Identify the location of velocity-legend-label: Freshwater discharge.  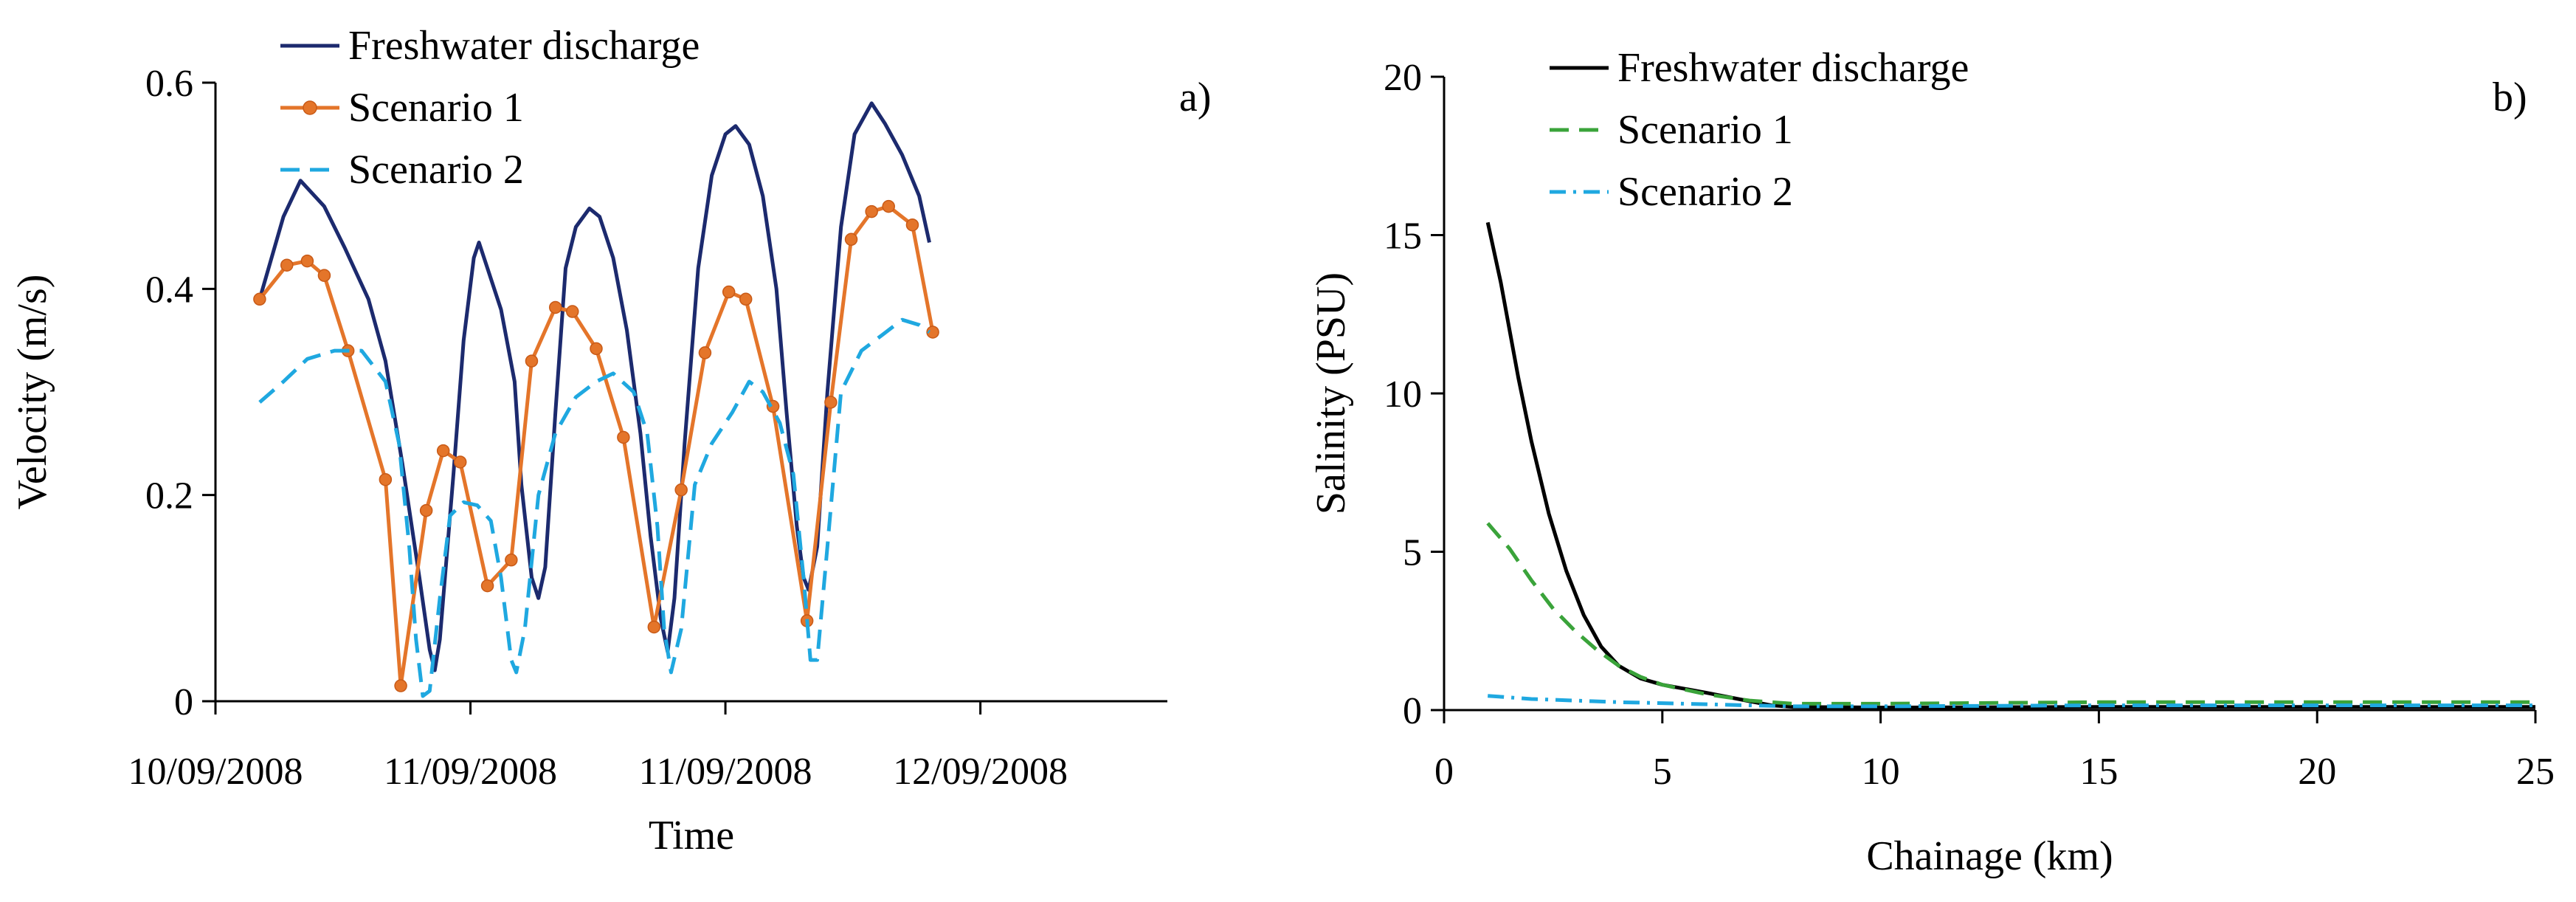
(524, 46).